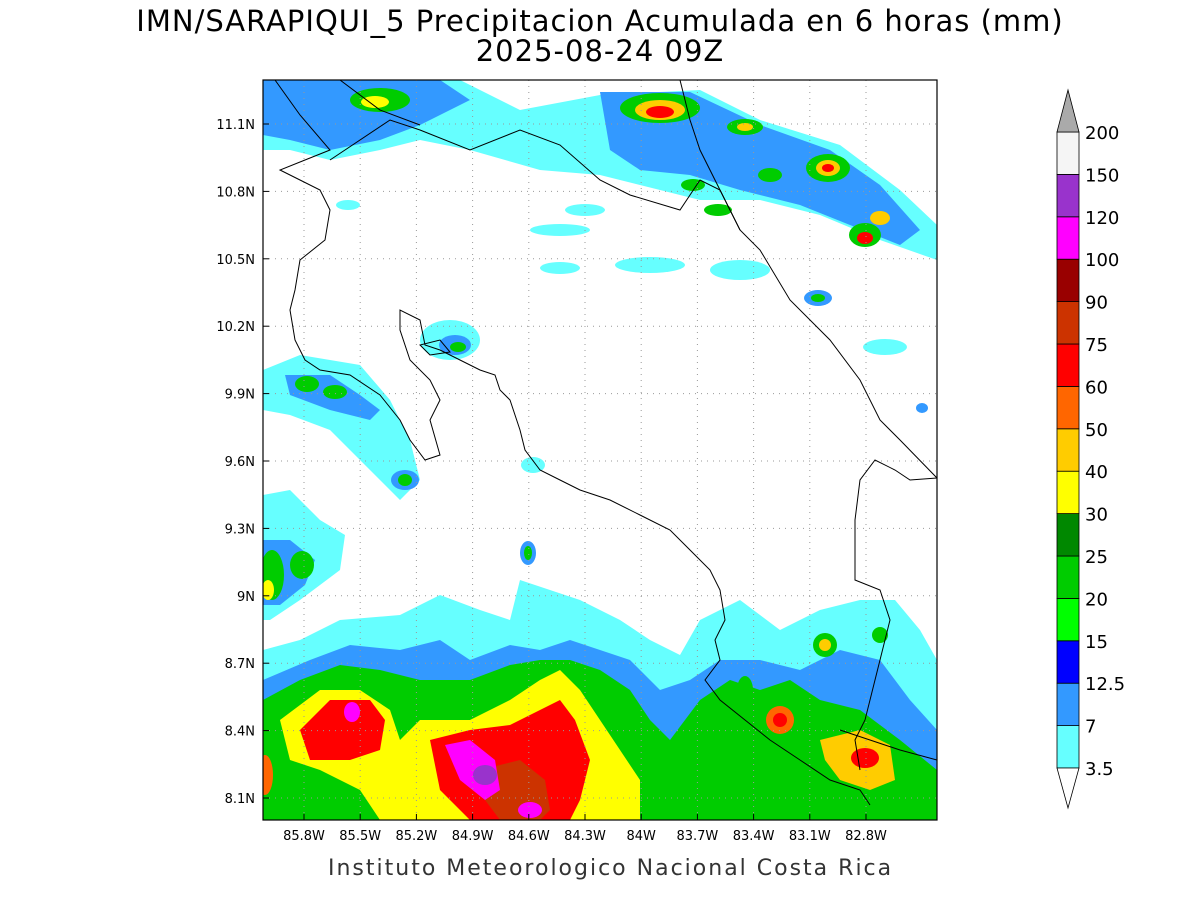 Image resolution: width=1200 pixels, height=900 pixels. I want to click on lon-tick-label: 83.7W, so click(697, 836).